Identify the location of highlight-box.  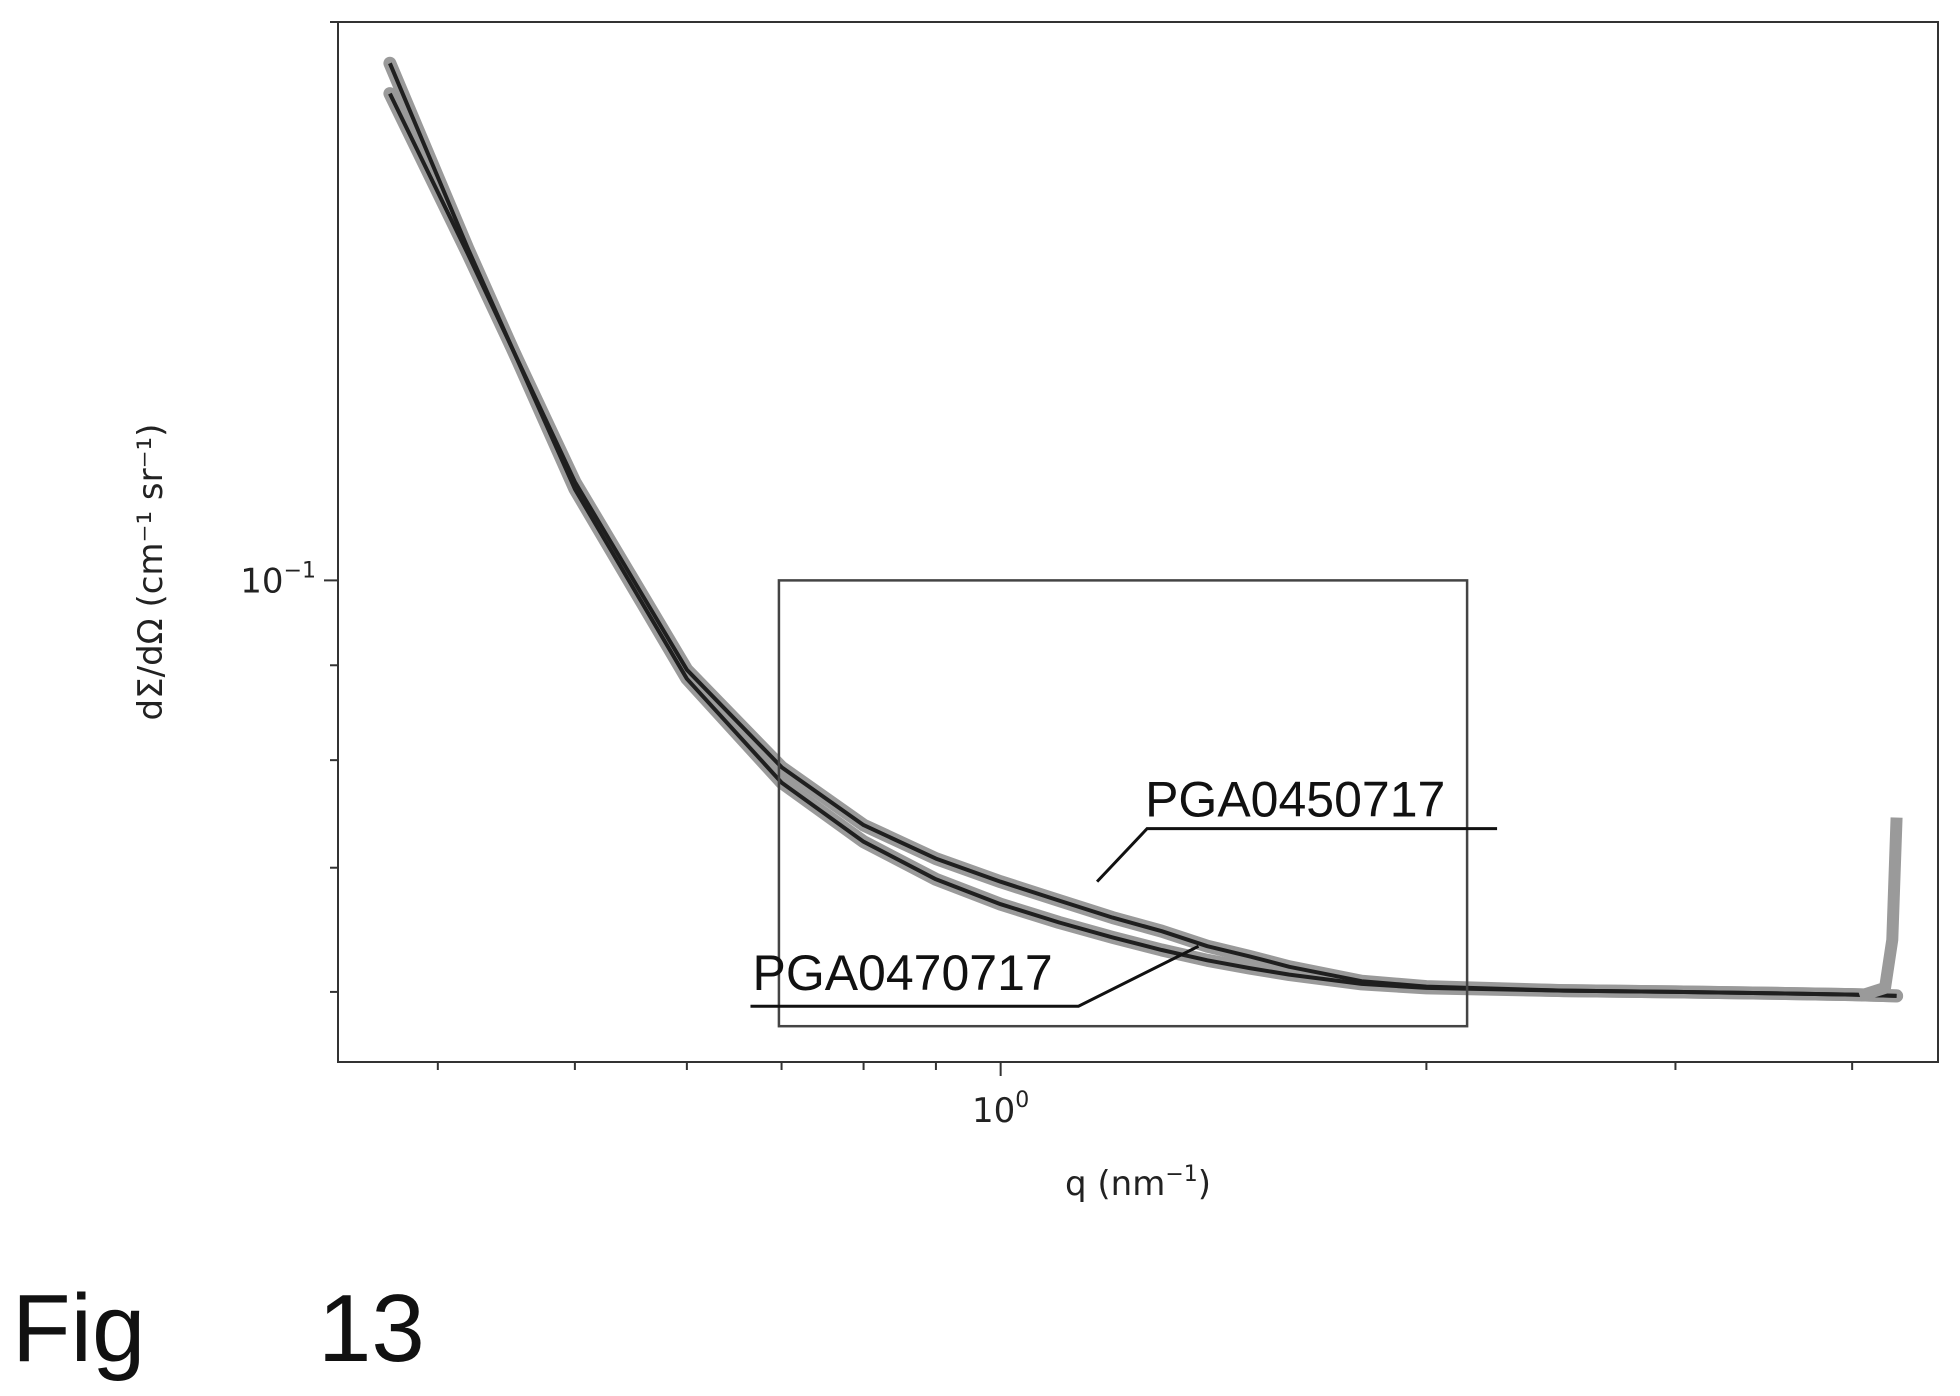
(1123, 803).